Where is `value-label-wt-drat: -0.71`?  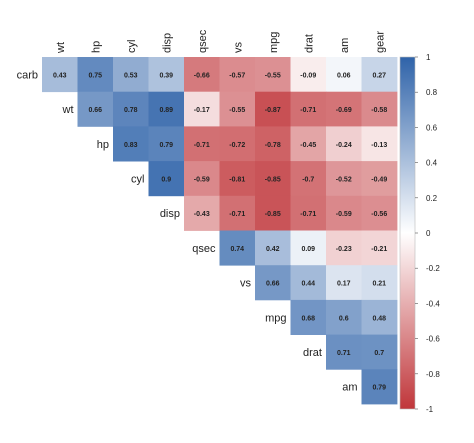 value-label-wt-drat: -0.71 is located at coordinates (308, 110).